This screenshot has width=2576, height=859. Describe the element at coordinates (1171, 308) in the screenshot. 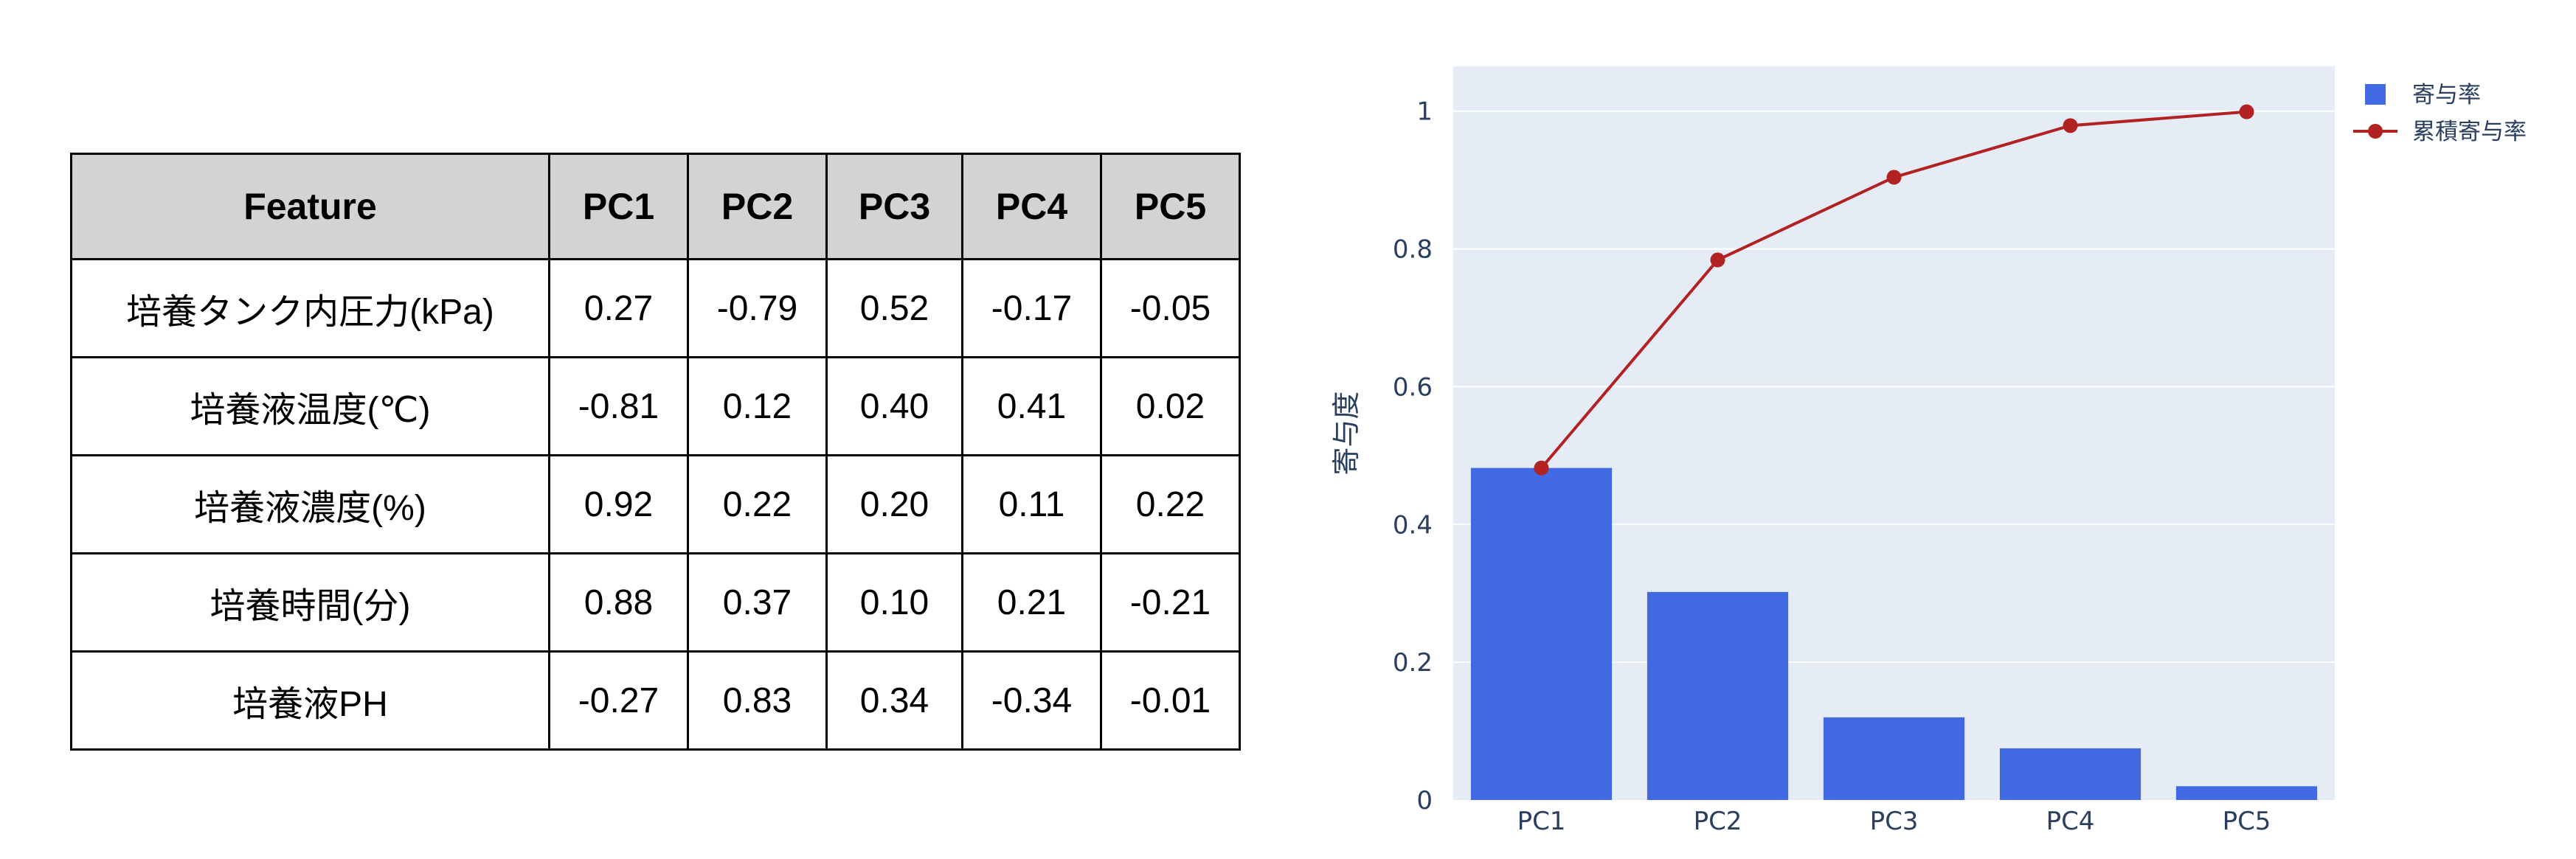

I see `loading-cell: -0.05` at that location.